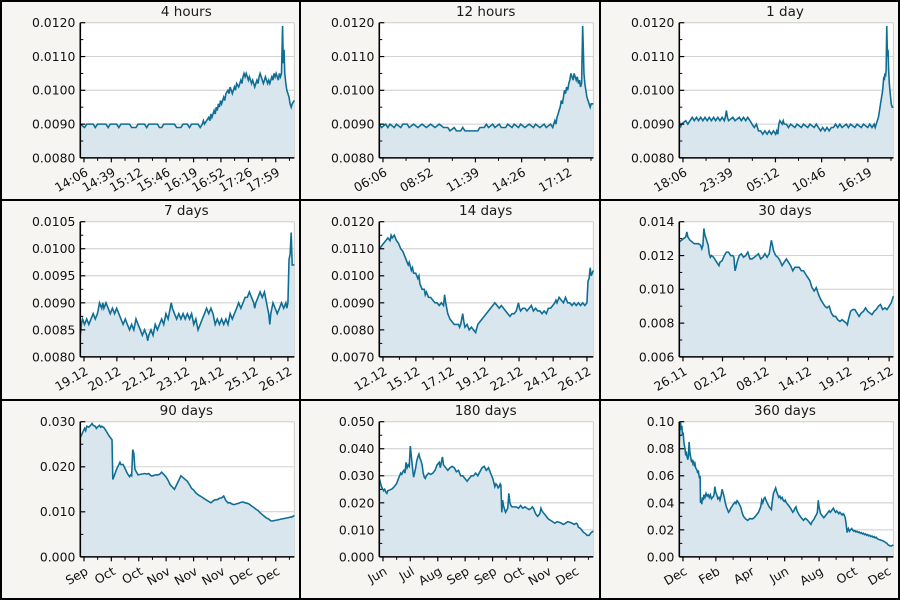 The image size is (900, 600). Describe the element at coordinates (795, 379) in the screenshot. I see `svg-text: 14.12` at that location.